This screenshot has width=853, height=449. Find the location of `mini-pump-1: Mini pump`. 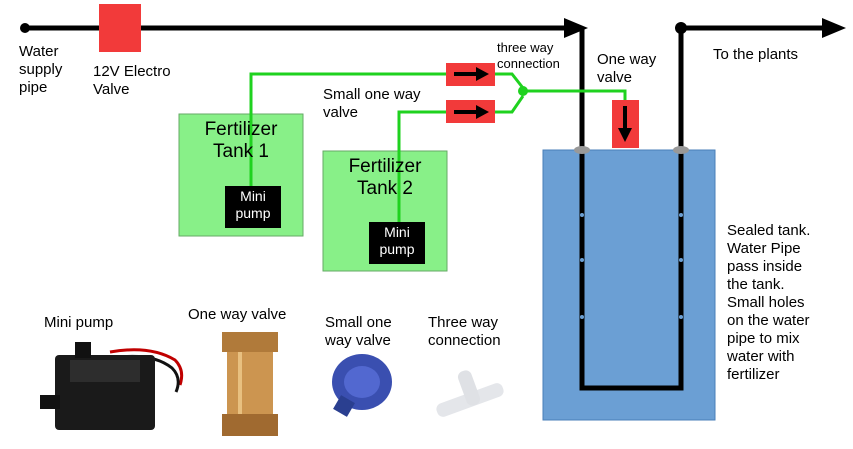

mini-pump-1: Mini pump is located at coordinates (253, 207).